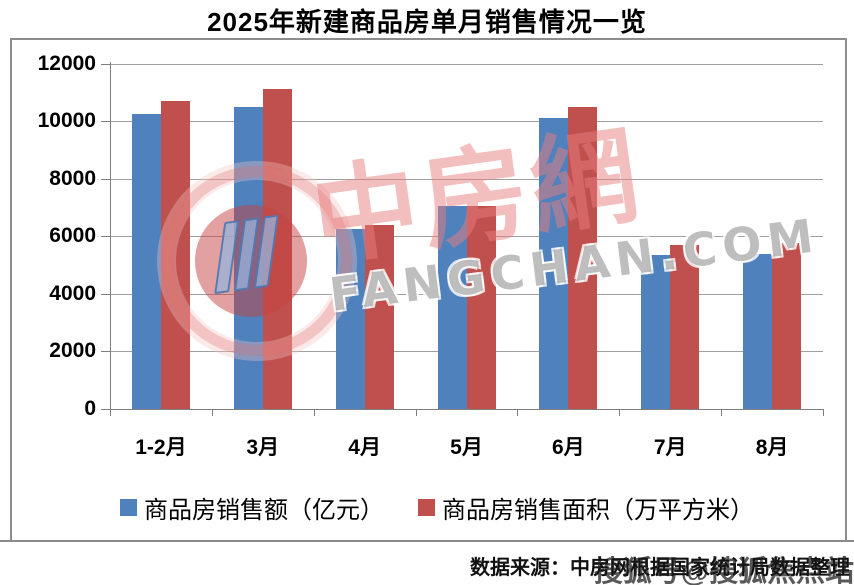 This screenshot has width=854, height=585. I want to click on legend-label-sales-amount: 商品房销售额（亿元）, so click(264, 511).